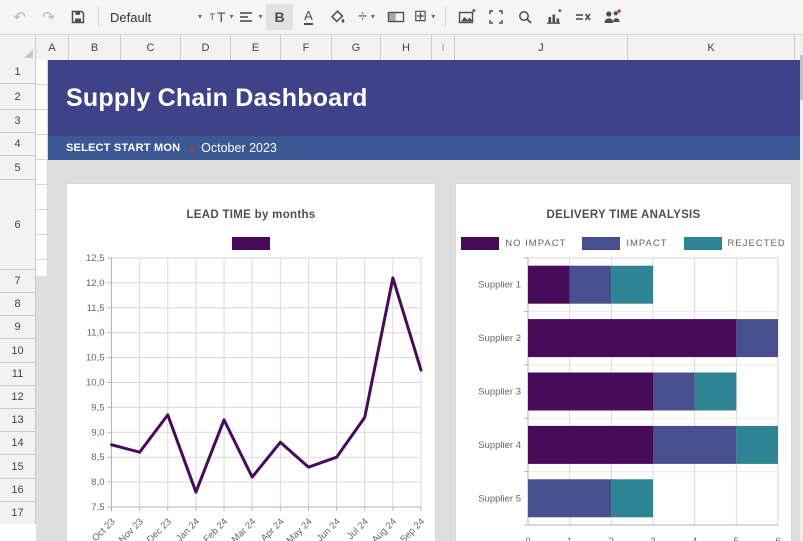  Describe the element at coordinates (206, 47) in the screenshot. I see `column-header-d: D` at that location.